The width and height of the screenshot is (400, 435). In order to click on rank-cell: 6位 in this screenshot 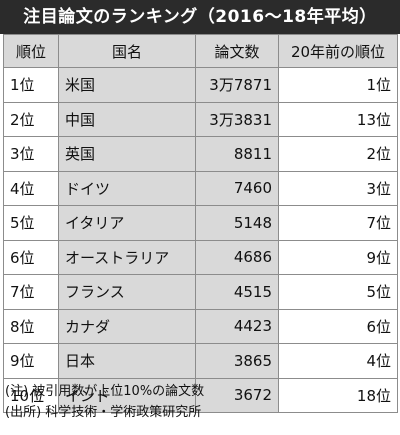, I will do `click(31, 257)`.